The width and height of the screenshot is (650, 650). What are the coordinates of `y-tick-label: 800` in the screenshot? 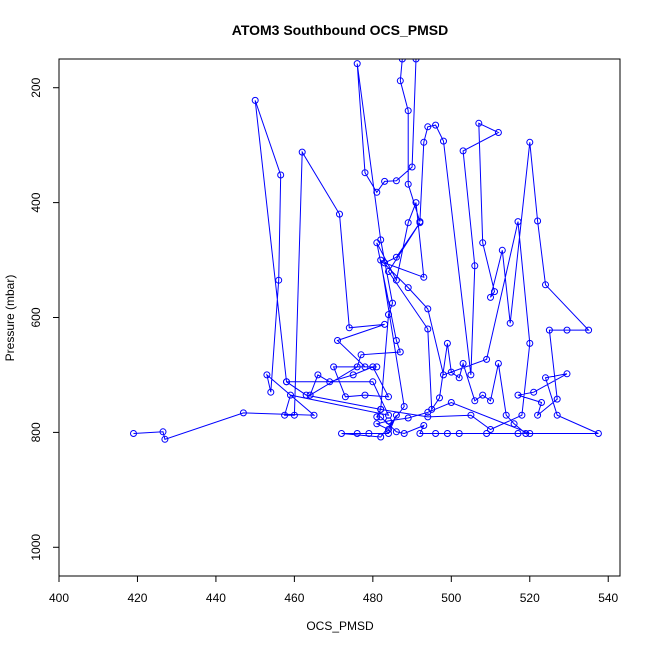 It's located at (36, 432).